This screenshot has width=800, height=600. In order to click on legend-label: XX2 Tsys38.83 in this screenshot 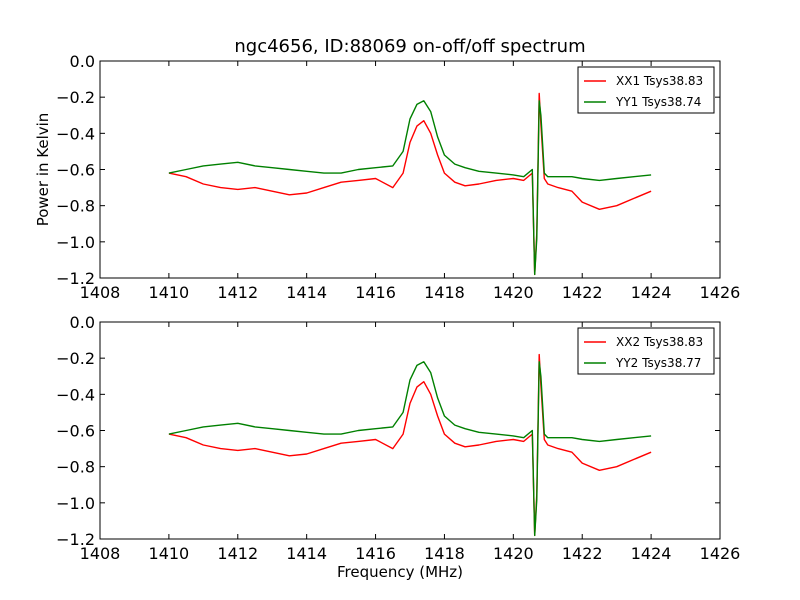, I will do `click(659, 342)`.